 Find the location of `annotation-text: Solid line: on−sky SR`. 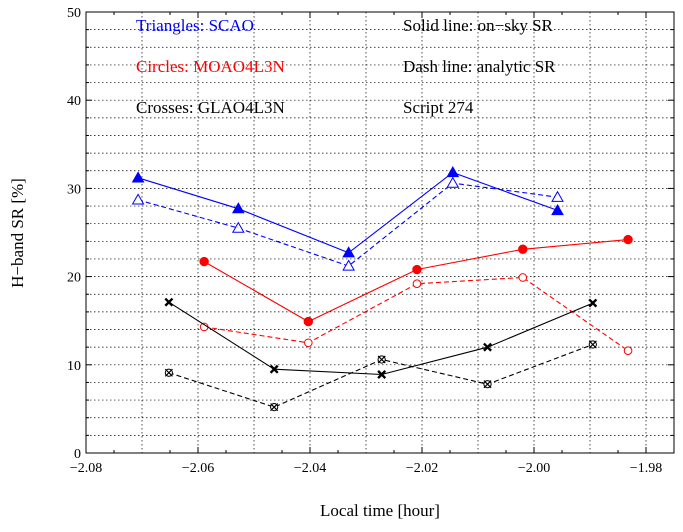

annotation-text: Solid line: on−sky SR is located at coordinates (478, 25).